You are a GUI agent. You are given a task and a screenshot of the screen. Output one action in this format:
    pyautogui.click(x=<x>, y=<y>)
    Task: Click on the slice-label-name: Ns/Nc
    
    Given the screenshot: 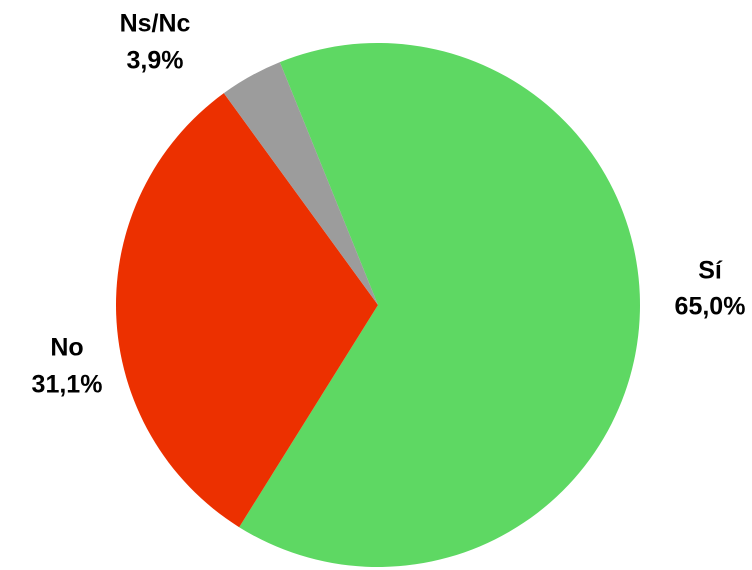 What is the action you would take?
    pyautogui.click(x=155, y=24)
    